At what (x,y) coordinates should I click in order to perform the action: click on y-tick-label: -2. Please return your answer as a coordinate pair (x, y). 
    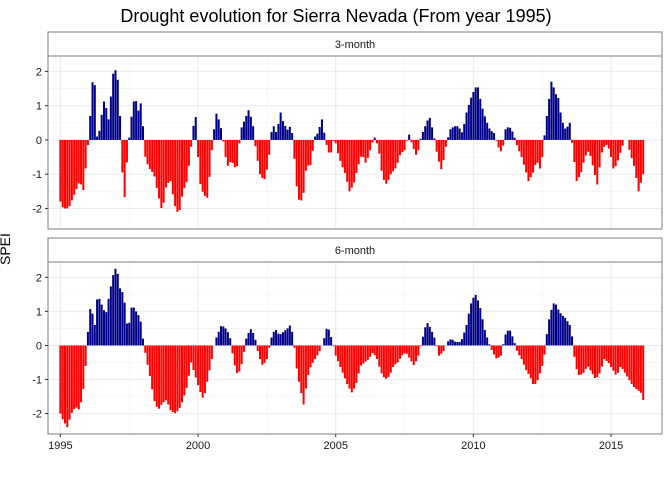
    Looking at the image, I should click on (37, 415).